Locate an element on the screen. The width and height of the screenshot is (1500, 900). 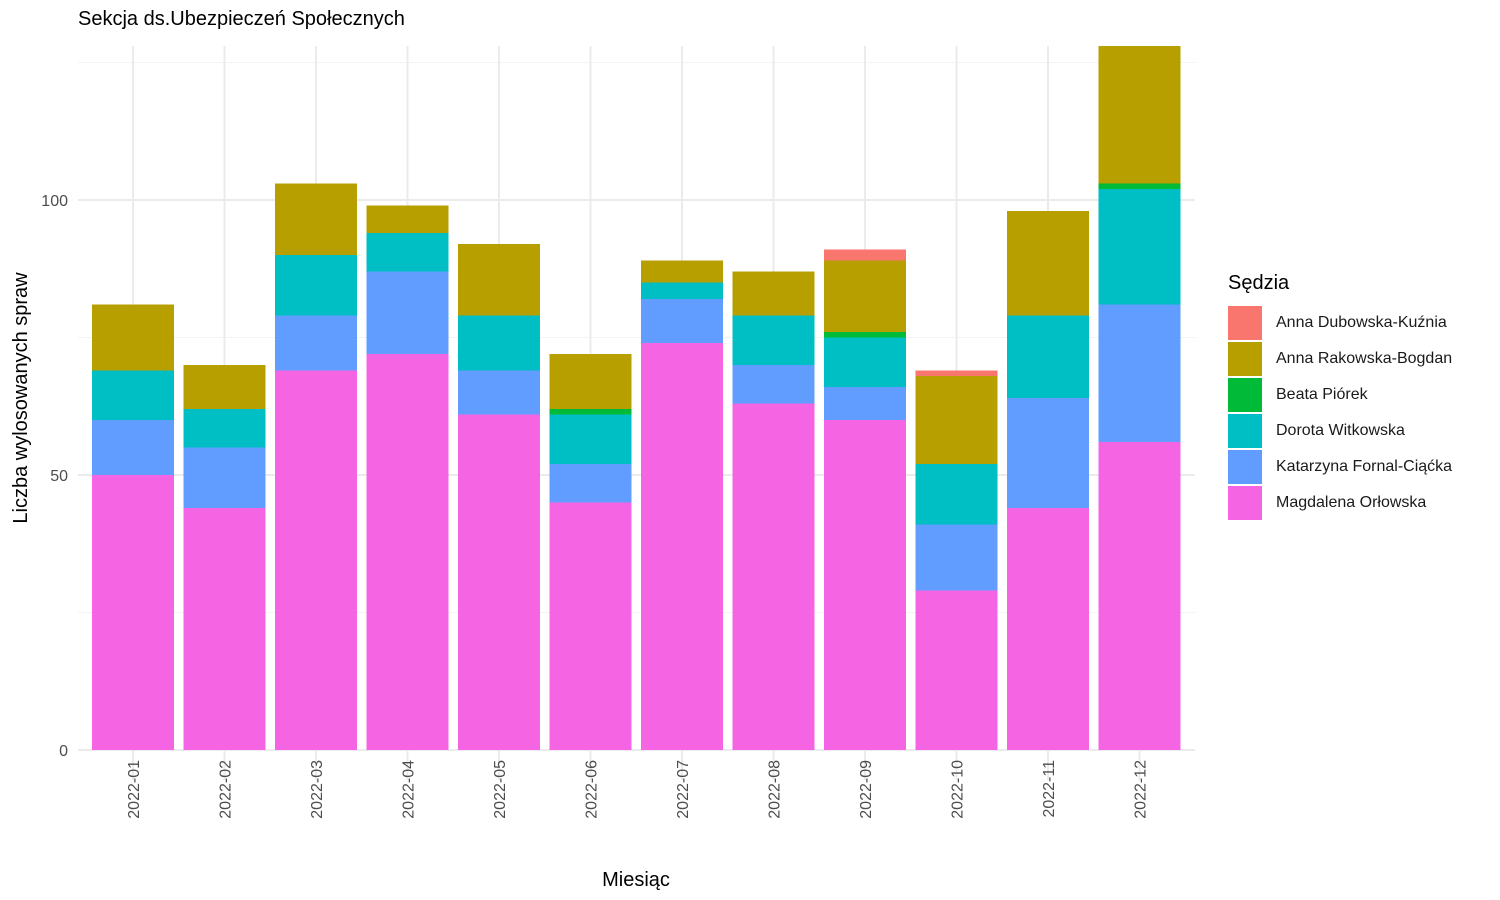
x-tick-label: 2022-06 is located at coordinates (592, 789).